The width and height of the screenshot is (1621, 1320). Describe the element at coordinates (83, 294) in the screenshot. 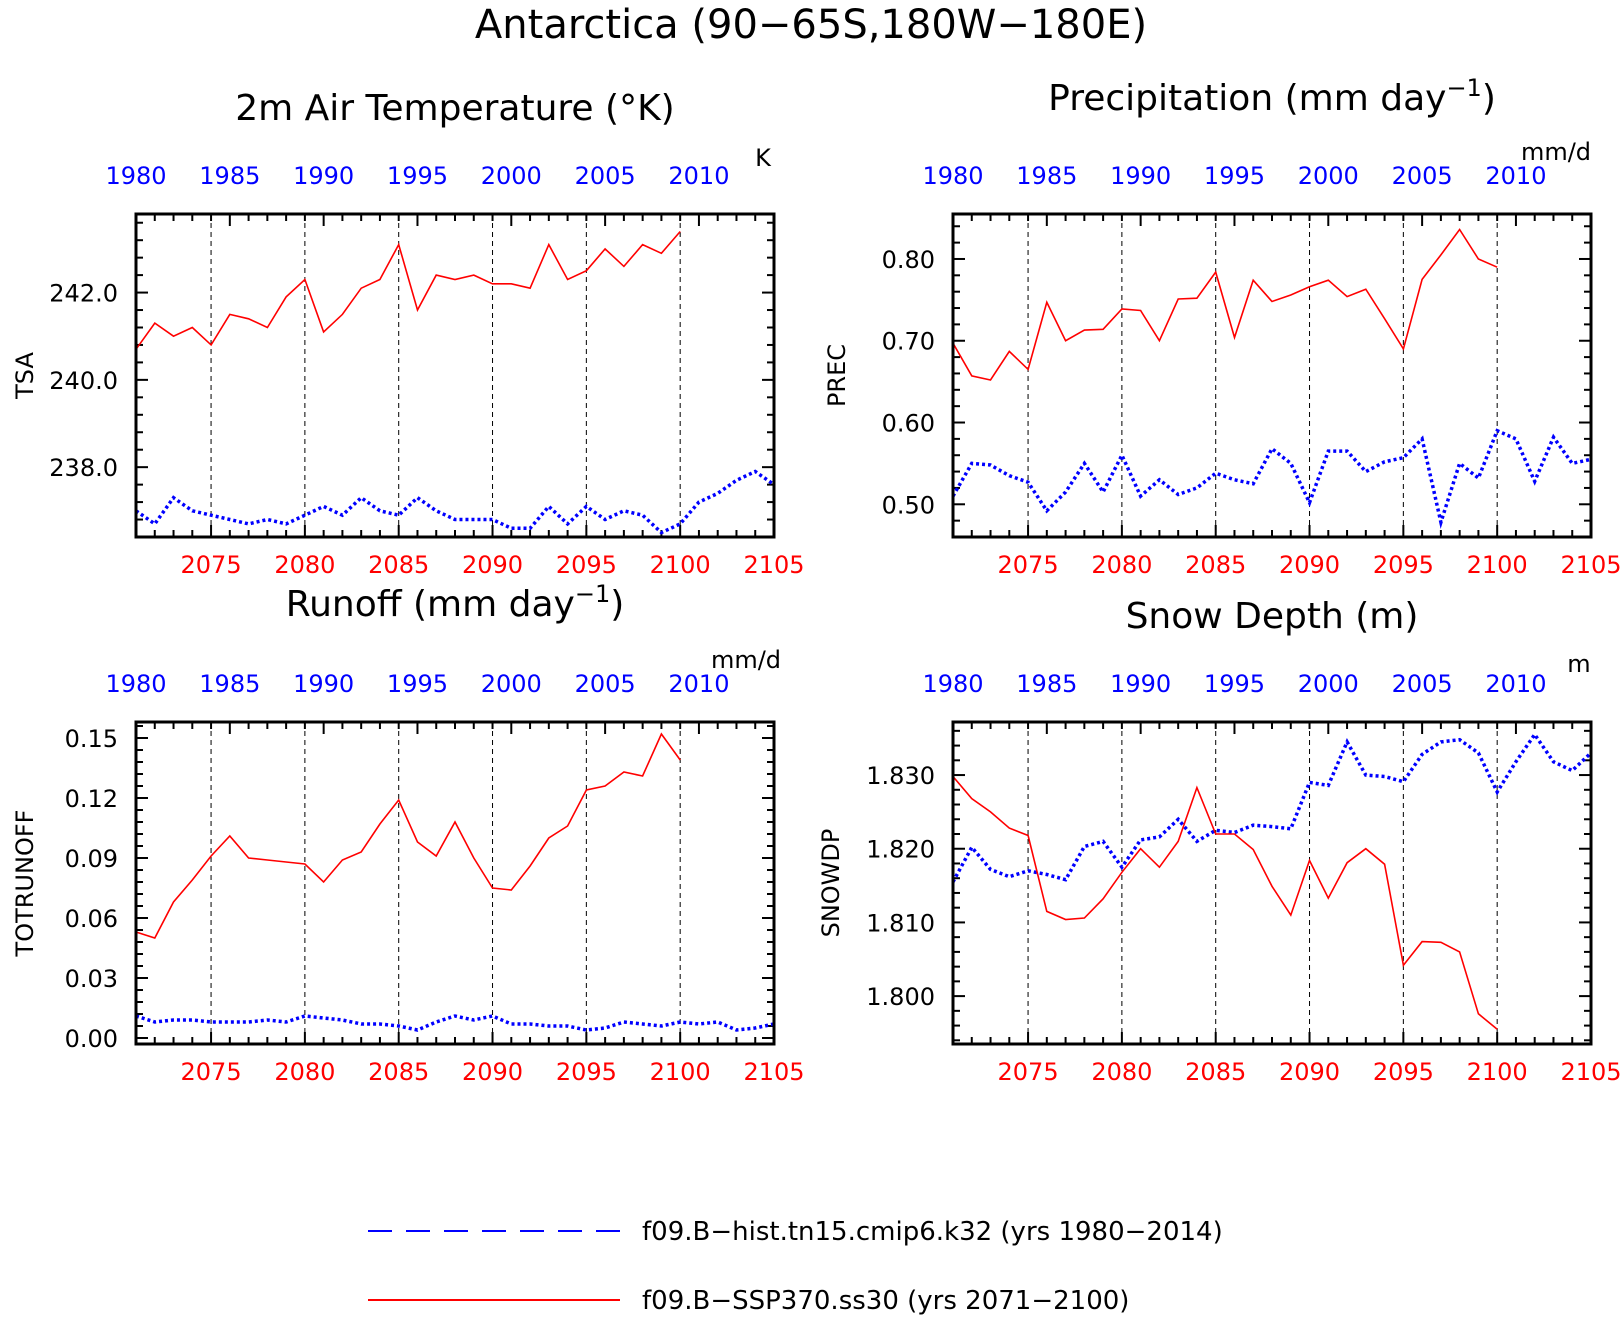

I see `y-tick-label: 242.0` at that location.